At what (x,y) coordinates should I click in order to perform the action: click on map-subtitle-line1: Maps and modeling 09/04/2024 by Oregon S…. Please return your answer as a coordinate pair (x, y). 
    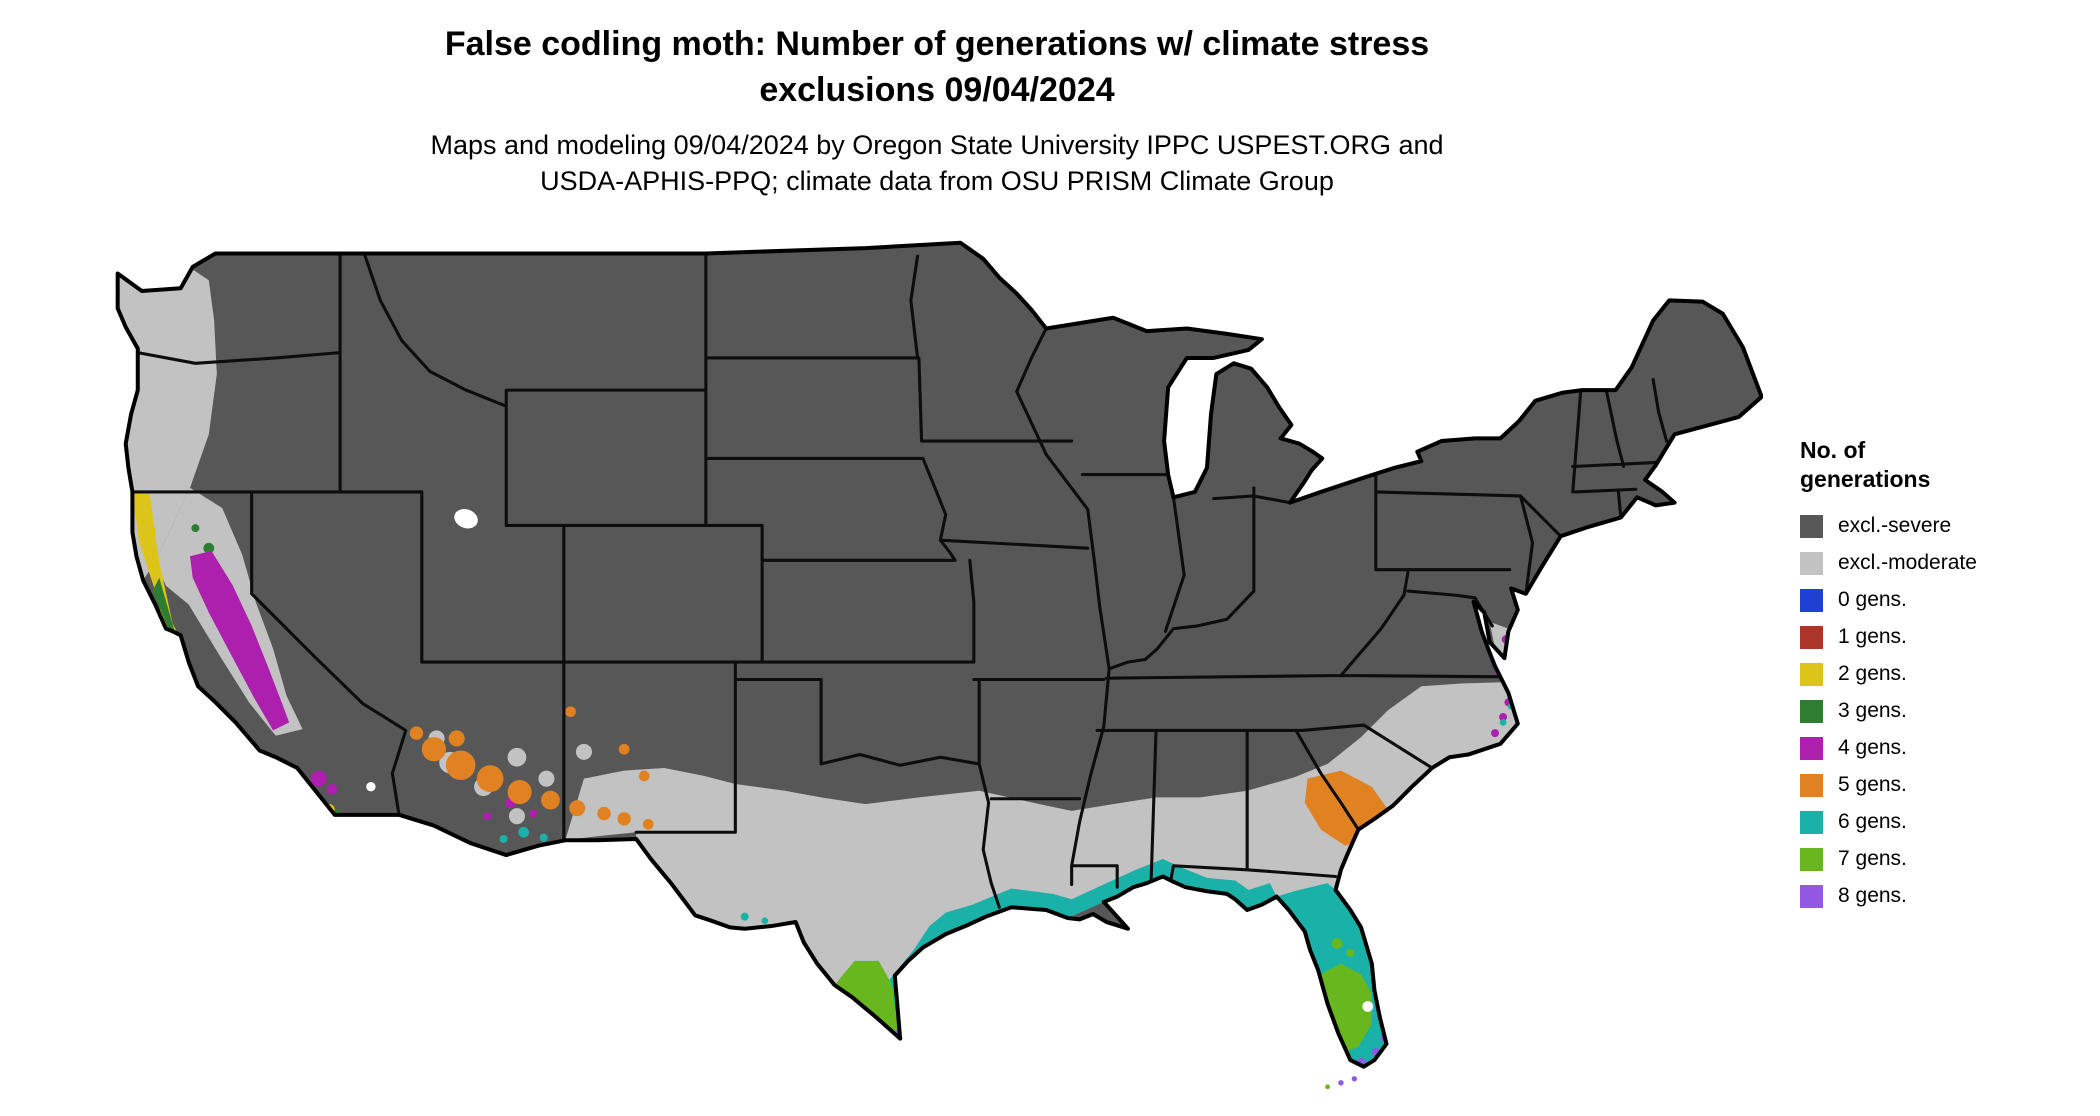
    Looking at the image, I should click on (937, 144).